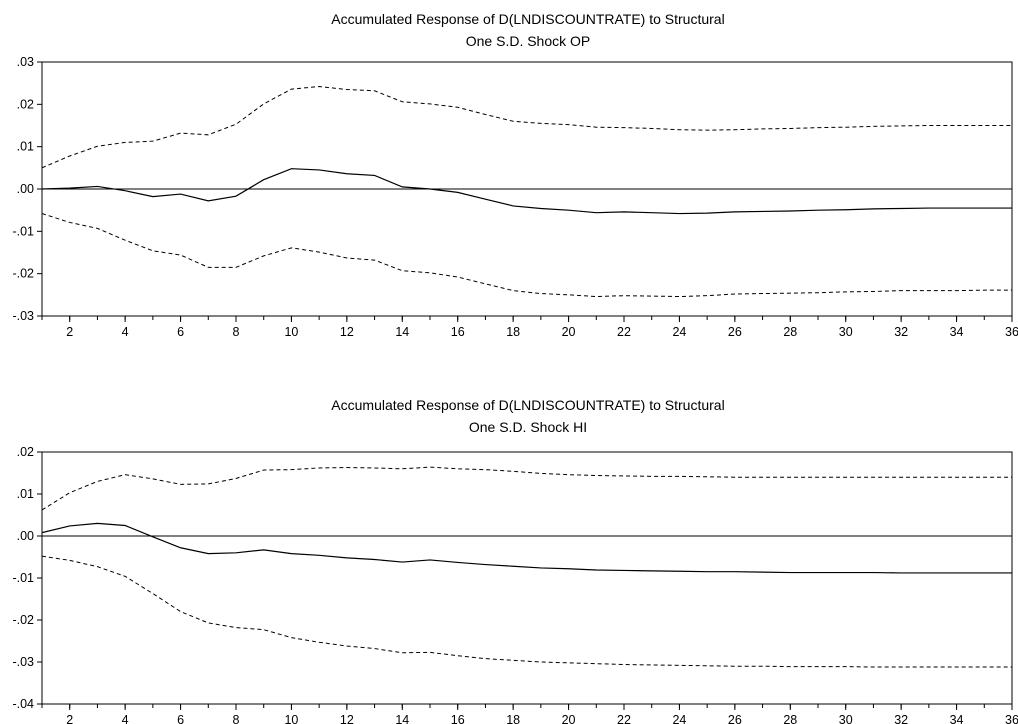  Describe the element at coordinates (25, 62) in the screenshot. I see `y-tick-label: .03` at that location.